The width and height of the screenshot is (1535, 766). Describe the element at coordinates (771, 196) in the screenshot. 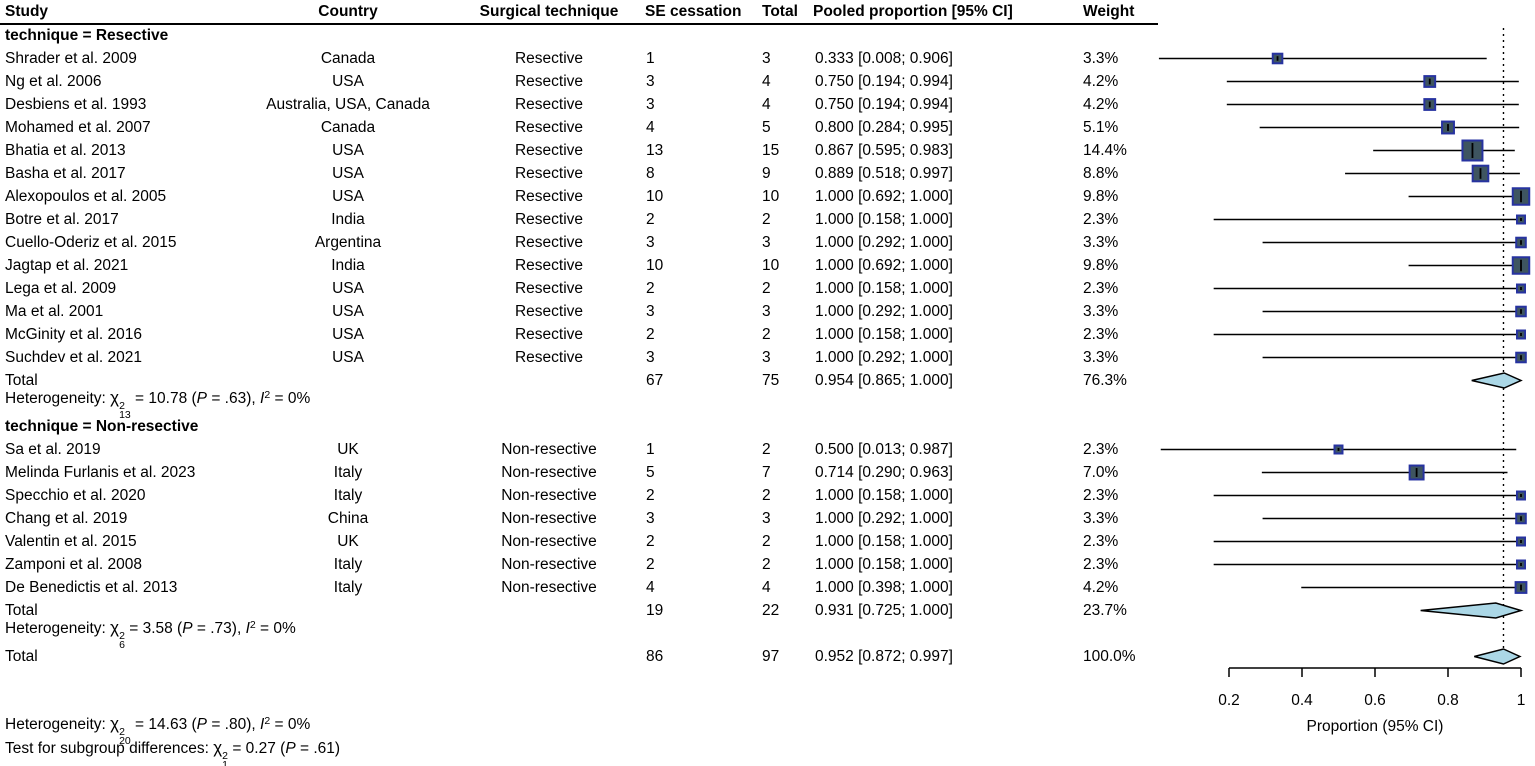

I see `study-total: 10` at that location.